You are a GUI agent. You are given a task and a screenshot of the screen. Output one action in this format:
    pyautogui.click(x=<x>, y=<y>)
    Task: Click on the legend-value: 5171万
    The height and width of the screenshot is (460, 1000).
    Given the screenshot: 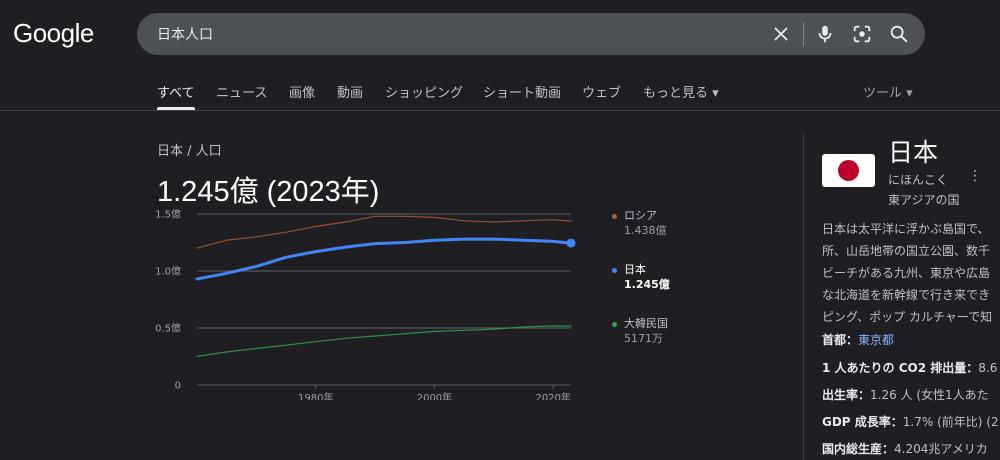 What is the action you would take?
    pyautogui.click(x=643, y=338)
    